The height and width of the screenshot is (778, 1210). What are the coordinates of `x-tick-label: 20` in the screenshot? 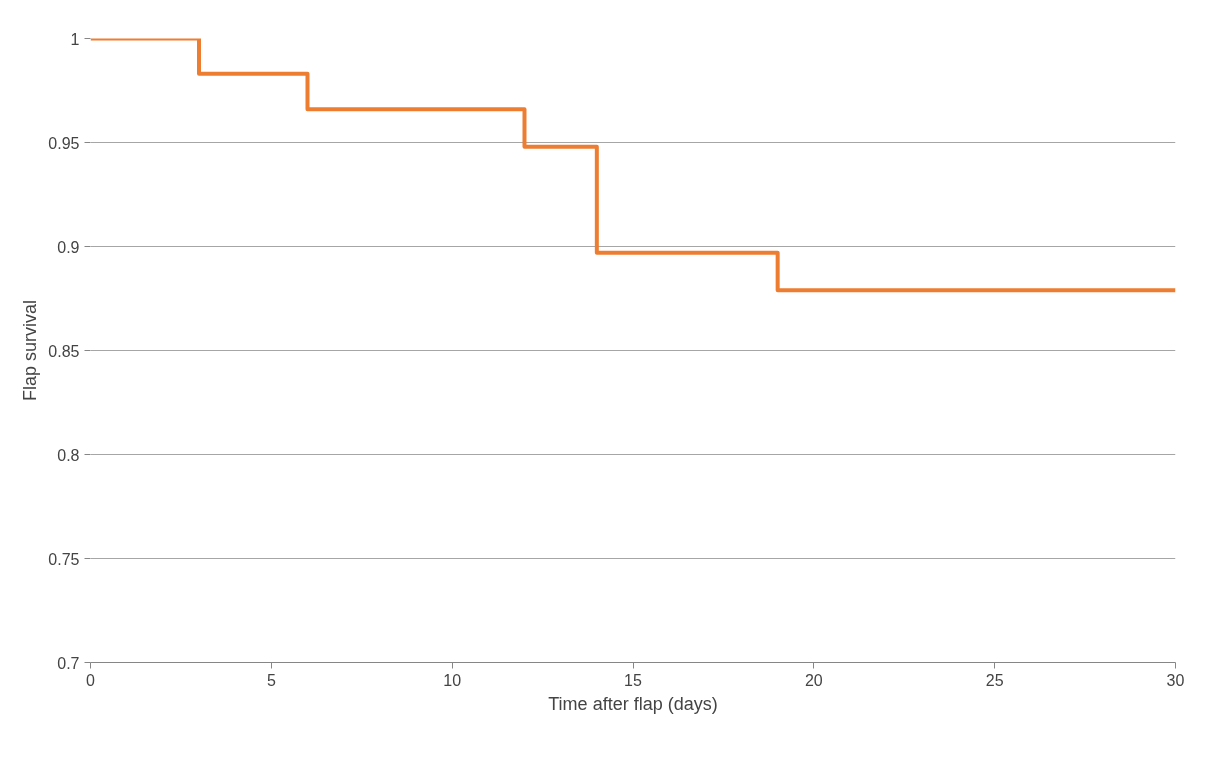 It's located at (813, 680).